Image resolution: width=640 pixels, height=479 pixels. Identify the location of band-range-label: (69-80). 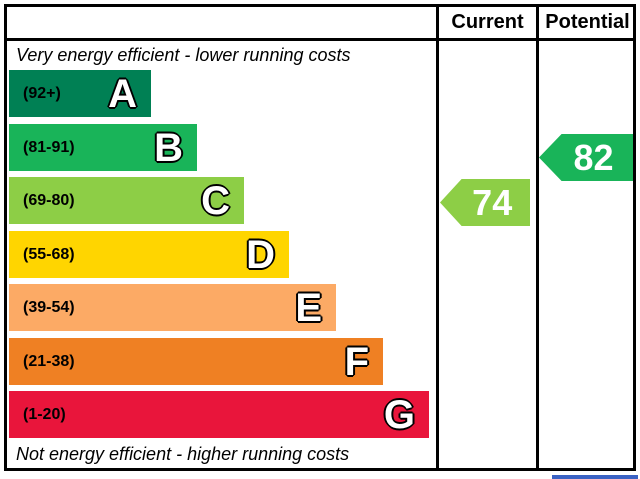
(49, 200).